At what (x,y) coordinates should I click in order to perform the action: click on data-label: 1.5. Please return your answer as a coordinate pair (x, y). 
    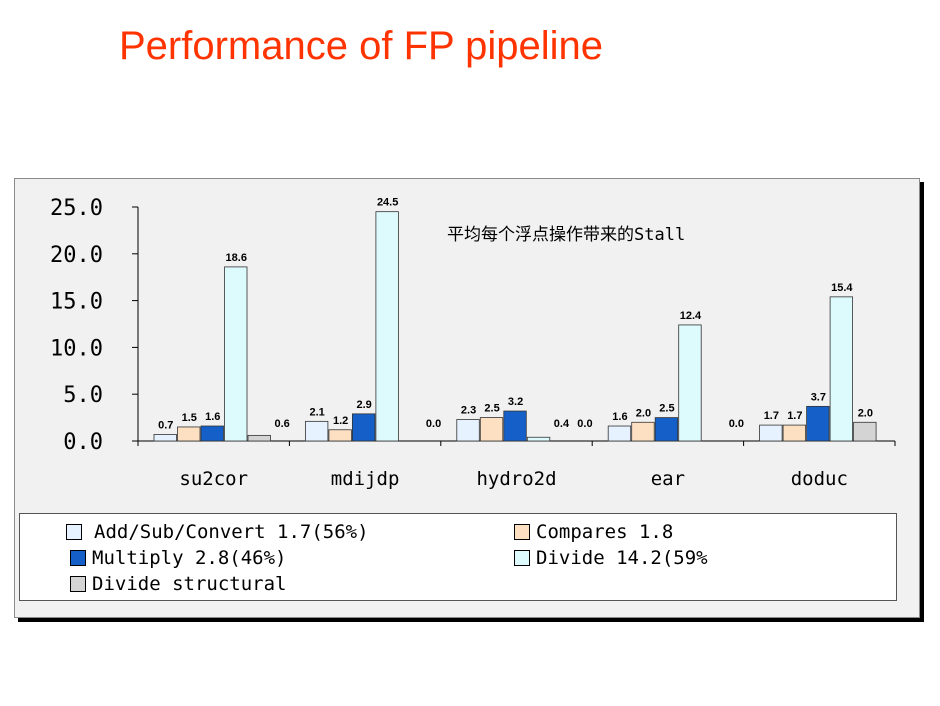
    Looking at the image, I should click on (189, 418).